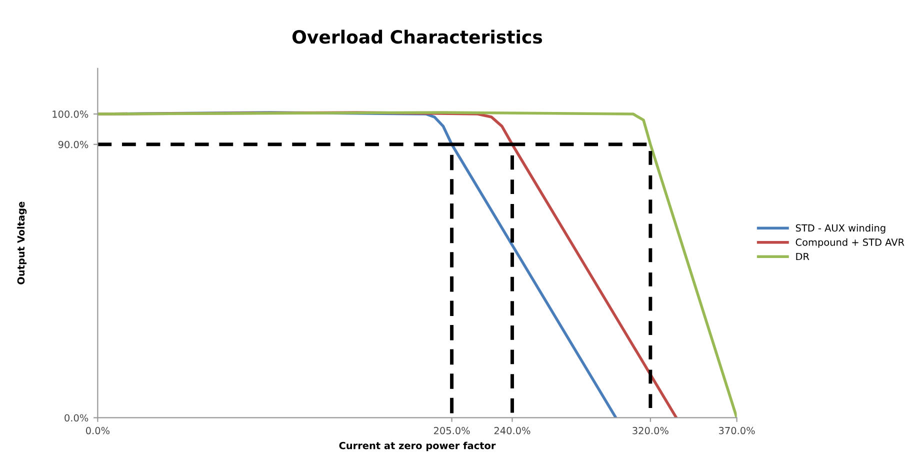 This screenshot has width=913, height=472. What do you see at coordinates (76, 418) in the screenshot?
I see `y-tick-label: 0.0%` at bounding box center [76, 418].